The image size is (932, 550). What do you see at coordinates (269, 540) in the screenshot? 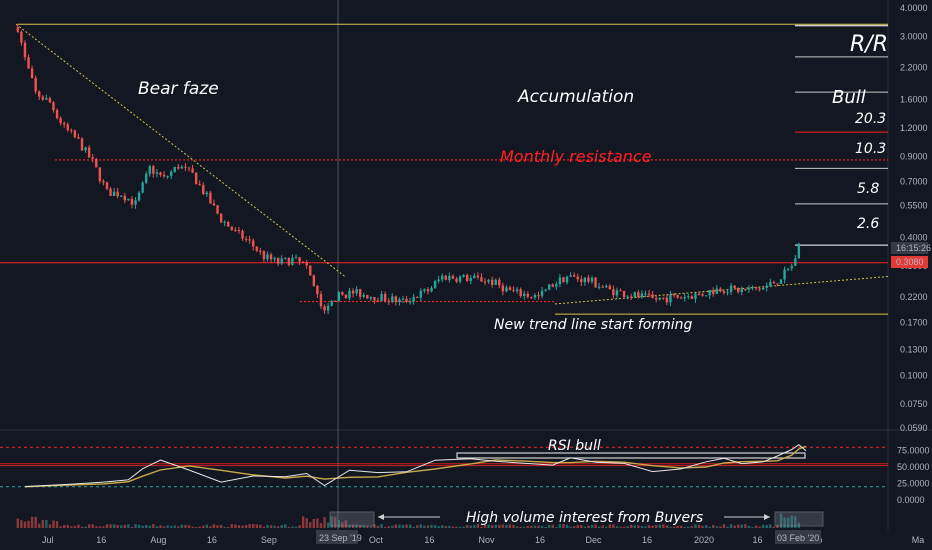
I see `time-tick-label: Sep` at bounding box center [269, 540].